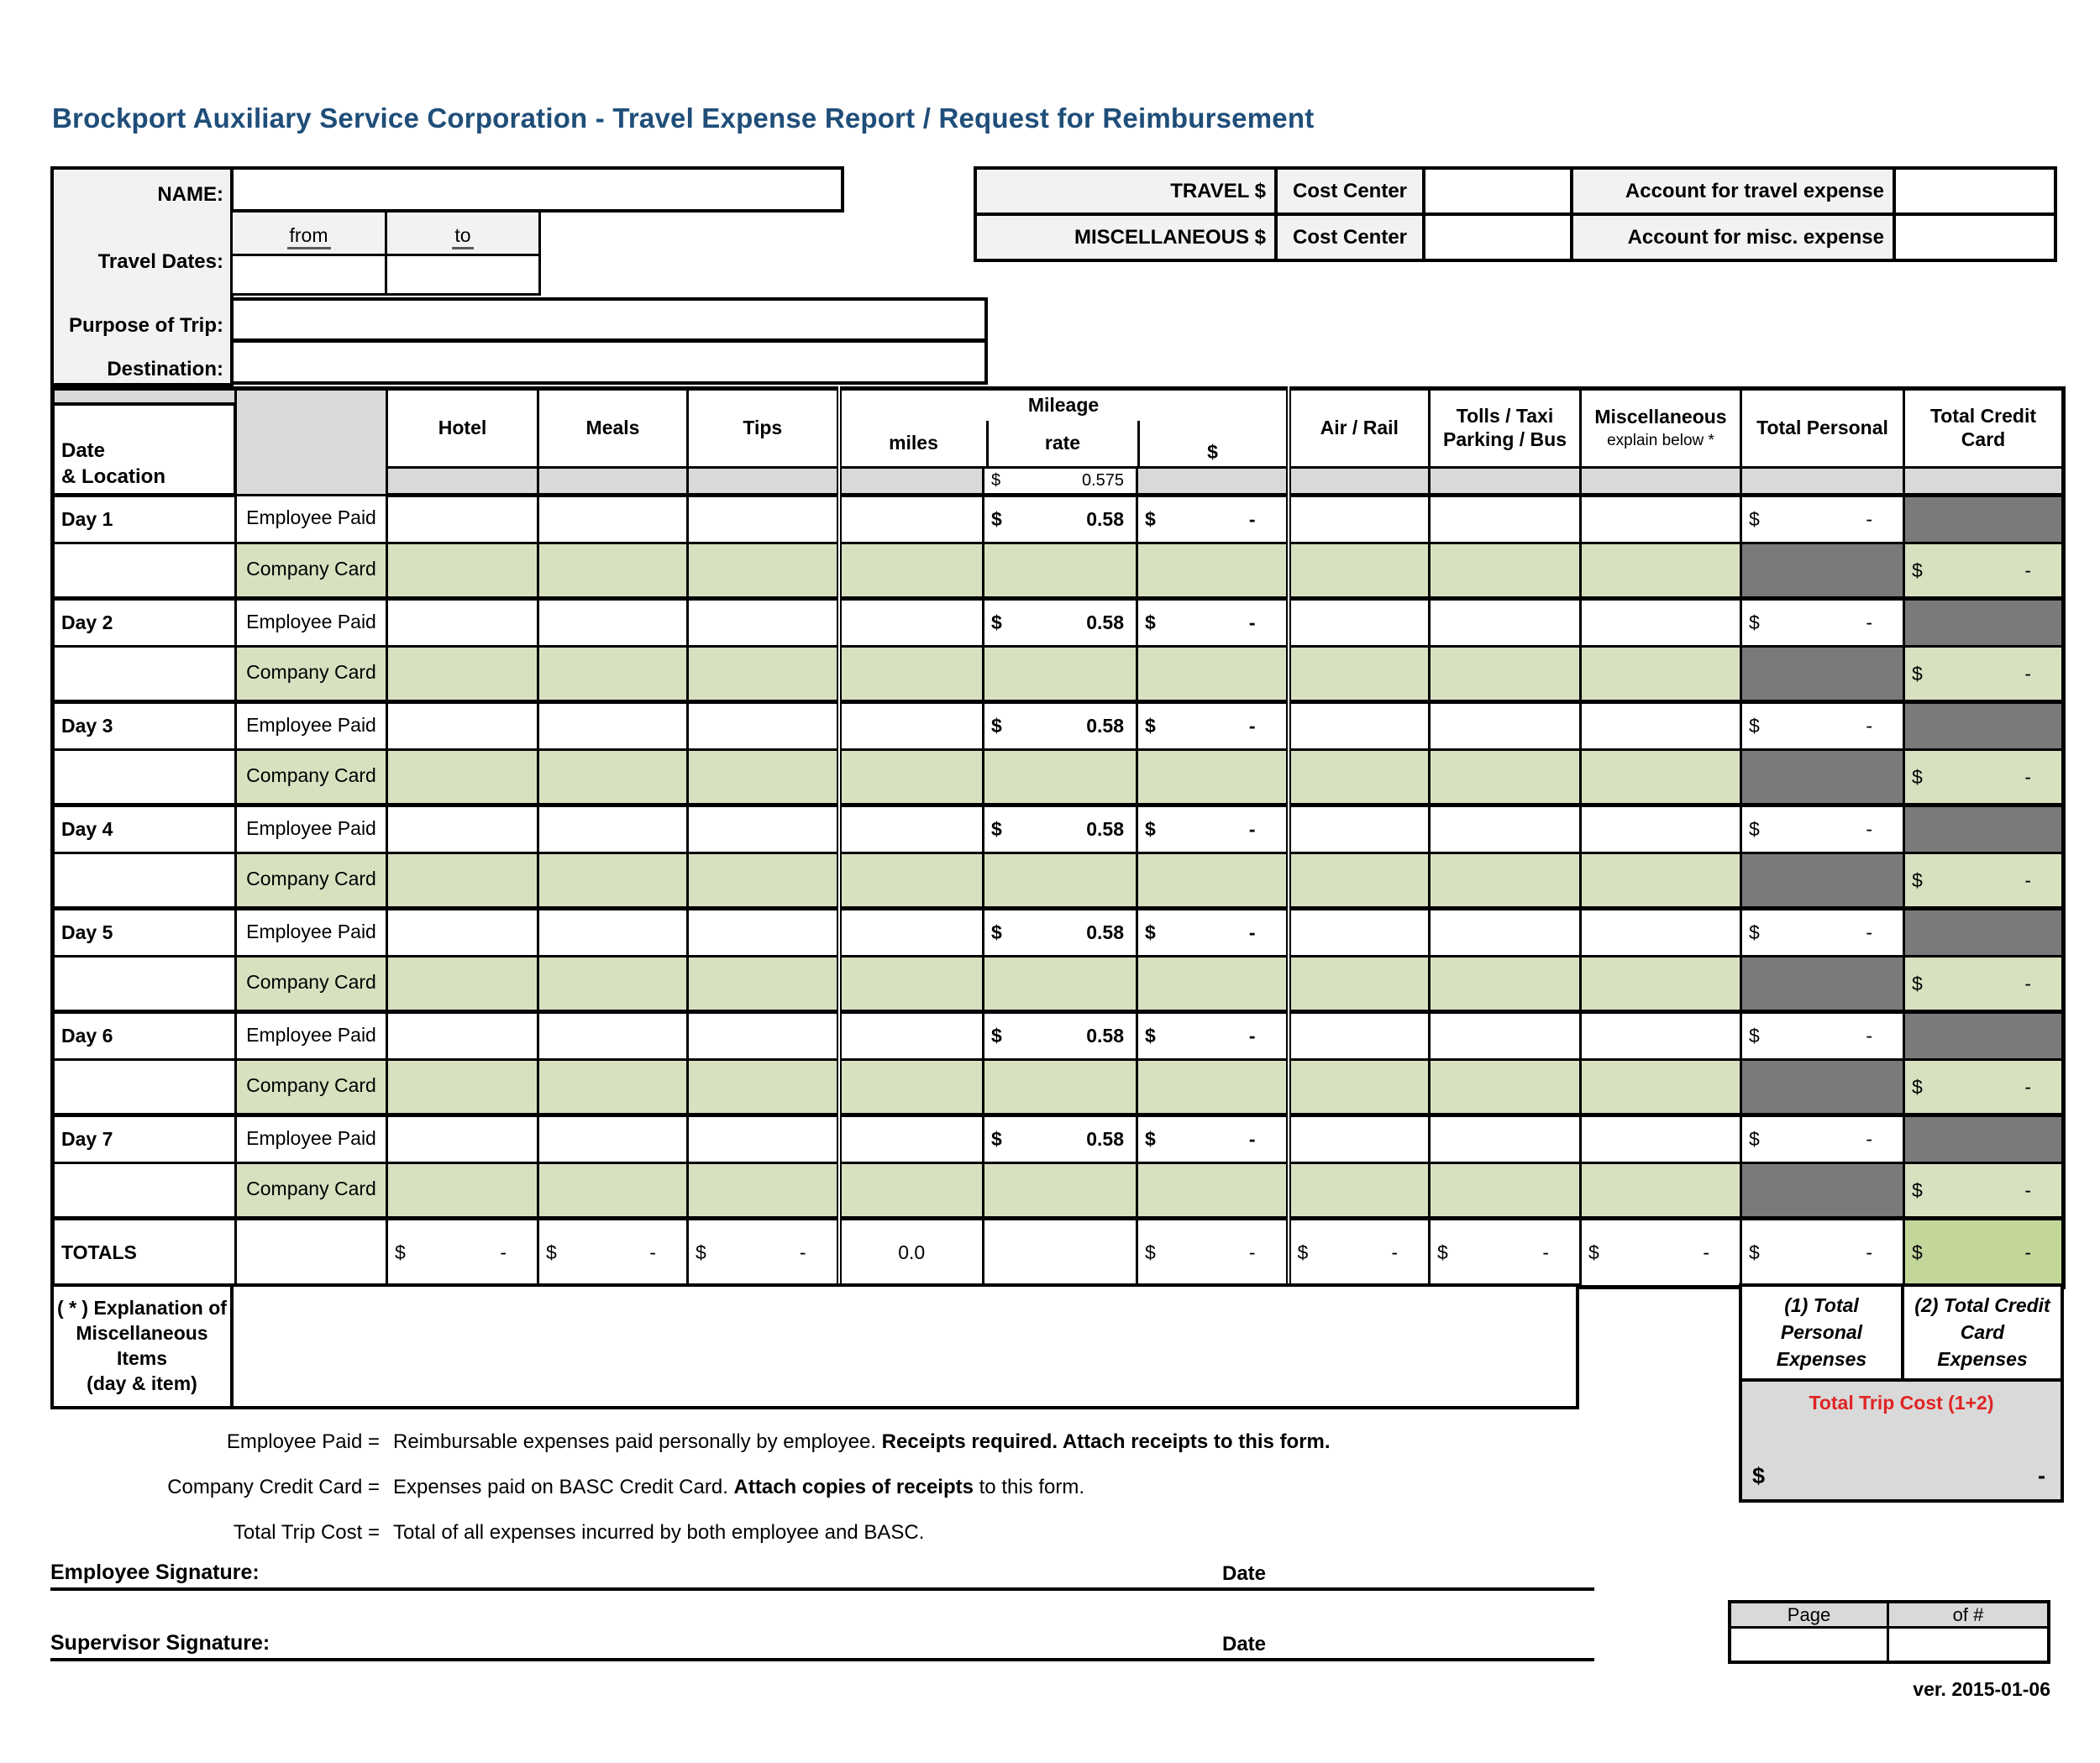 This screenshot has width=2100, height=1763. Describe the element at coordinates (1975, 191) in the screenshot. I see `travel-account-field` at that location.